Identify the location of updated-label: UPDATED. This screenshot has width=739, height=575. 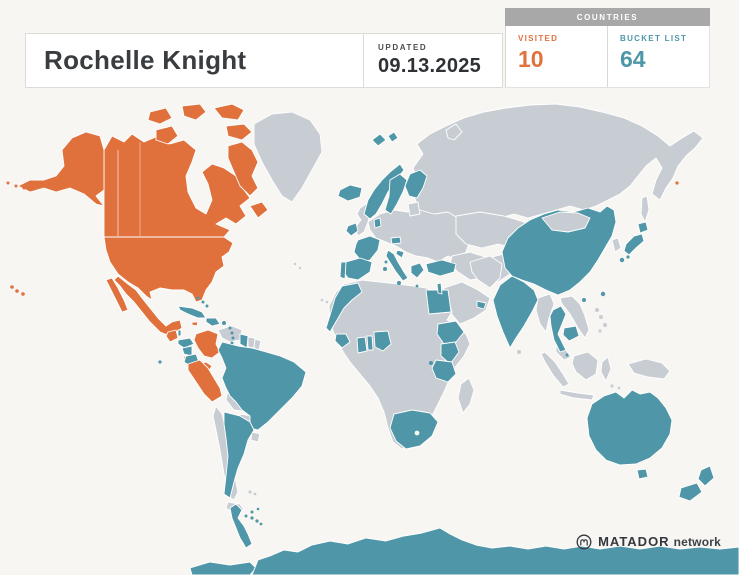
(403, 47).